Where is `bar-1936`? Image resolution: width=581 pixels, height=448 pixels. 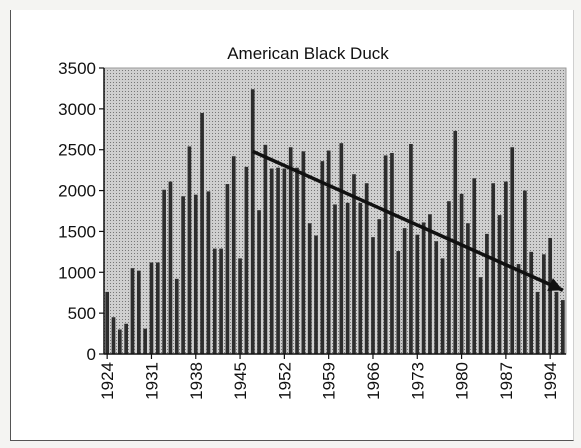 bar-1936 is located at coordinates (183, 275).